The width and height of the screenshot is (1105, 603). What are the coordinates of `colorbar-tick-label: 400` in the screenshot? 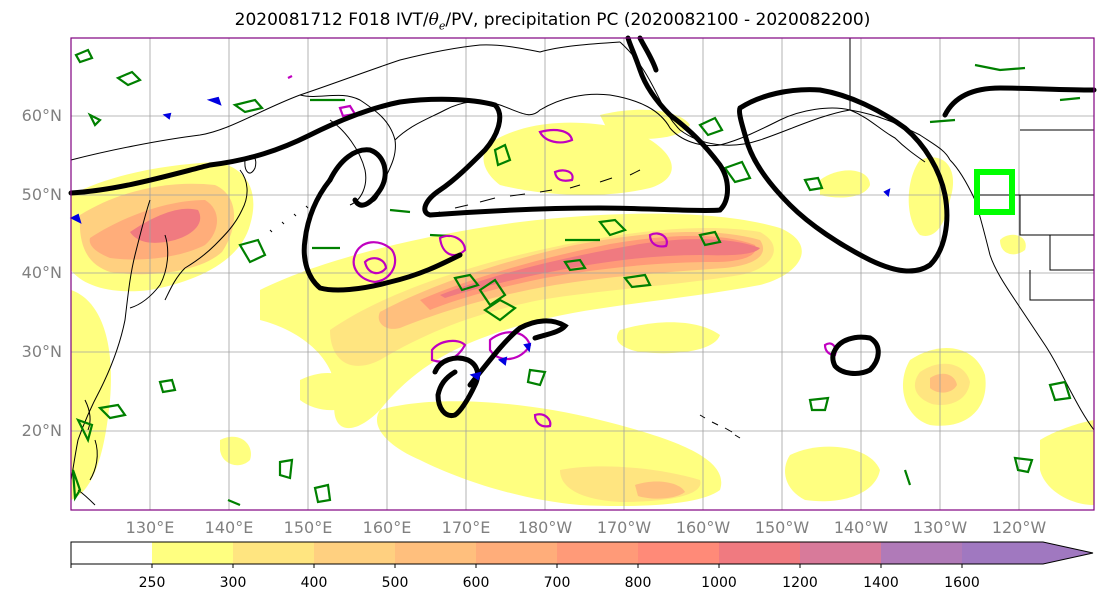 It's located at (314, 583).